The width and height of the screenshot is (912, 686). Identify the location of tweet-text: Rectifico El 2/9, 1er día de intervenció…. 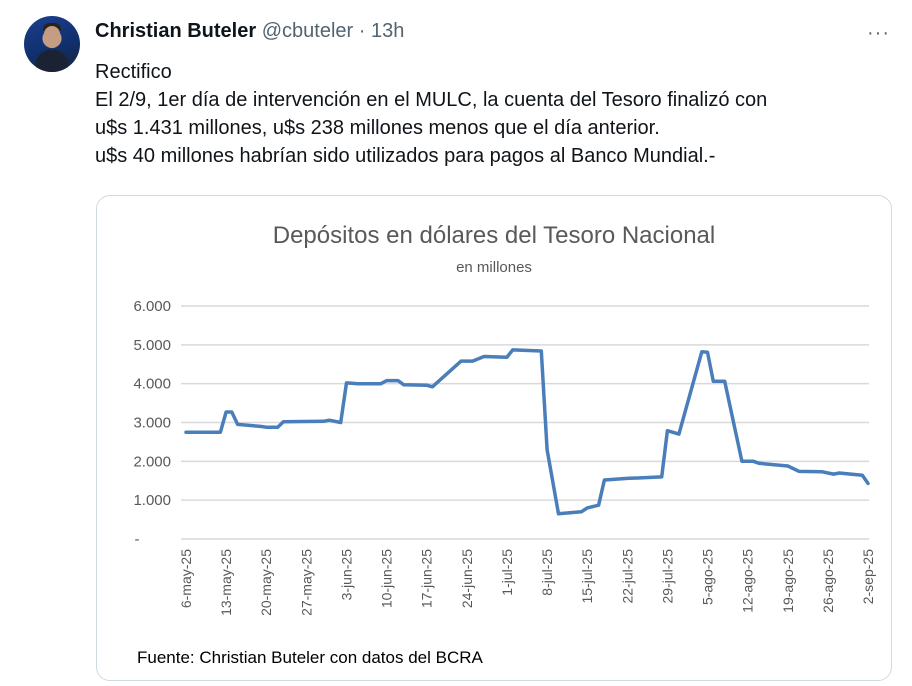
(431, 114).